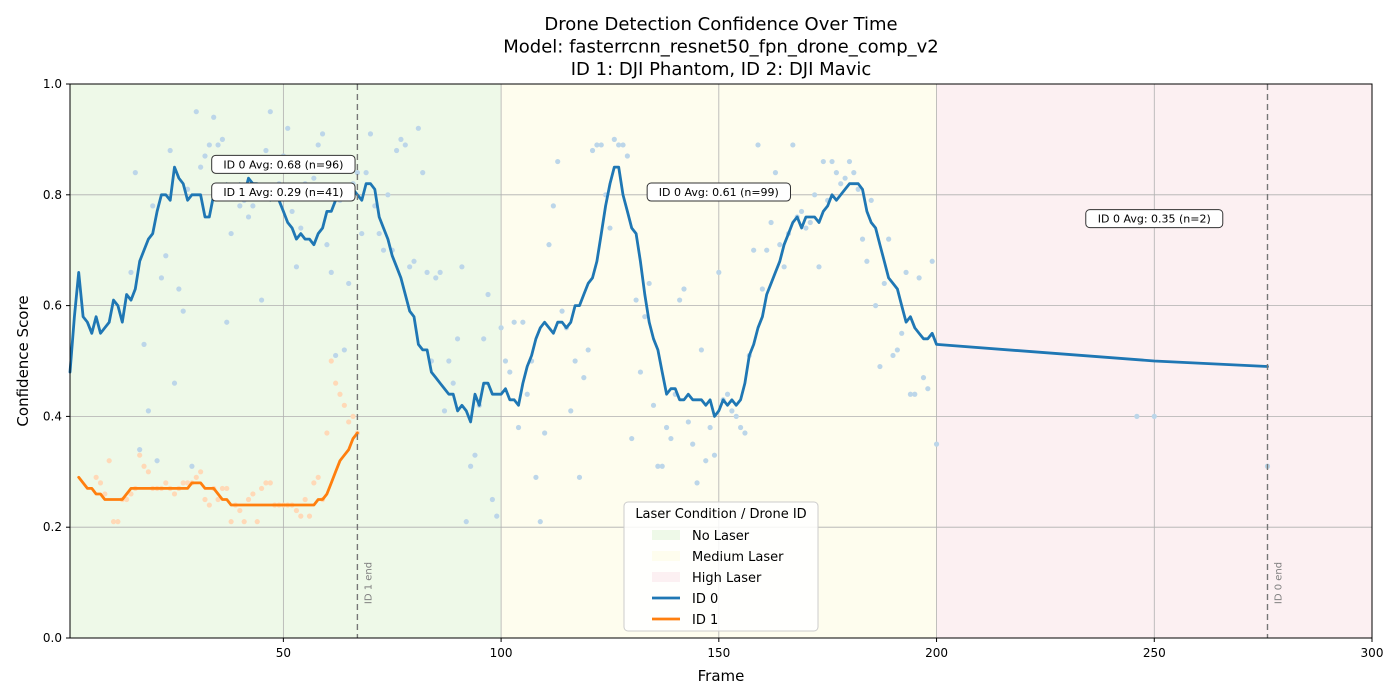 Image resolution: width=1400 pixels, height=700 pixels. What do you see at coordinates (23, 360) in the screenshot?
I see `y-axis-label: Confidence Score` at bounding box center [23, 360].